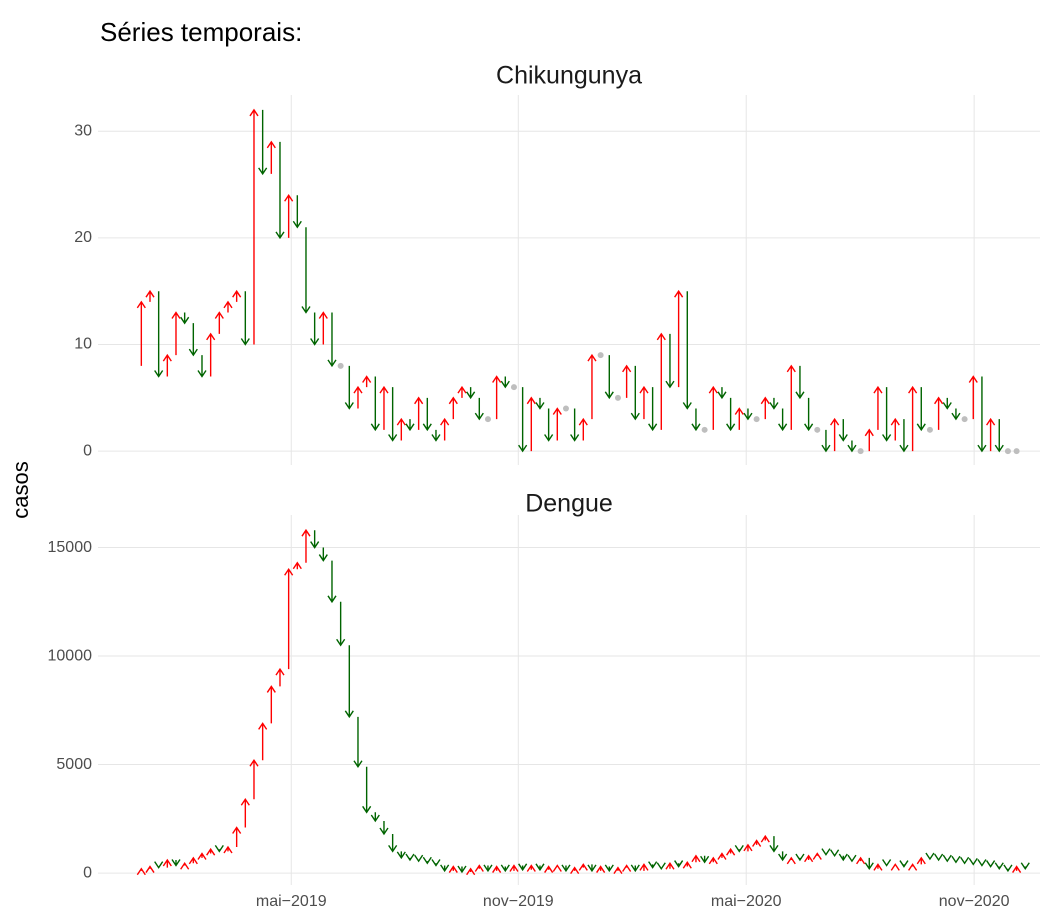 The width and height of the screenshot is (1055, 913). What do you see at coordinates (83, 344) in the screenshot?
I see `y-tick-label: 10` at bounding box center [83, 344].